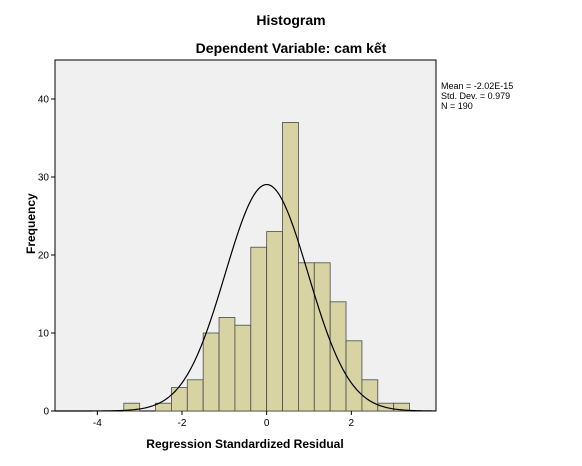 The height and width of the screenshot is (466, 582). What do you see at coordinates (352, 423) in the screenshot?
I see `x-tick-label: 2` at bounding box center [352, 423].